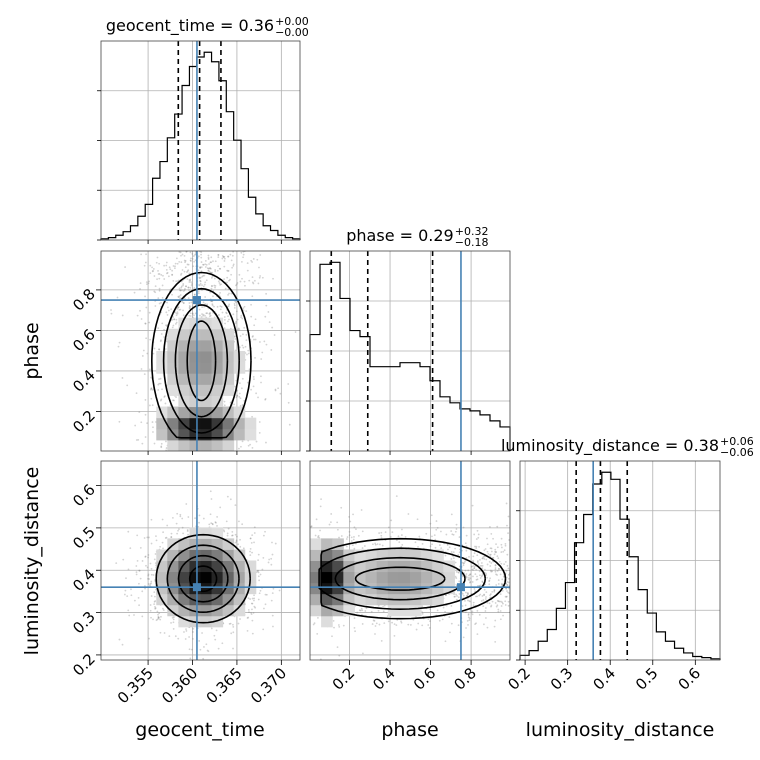  What do you see at coordinates (604, 679) in the screenshot?
I see `tick-label-x-luminosity_distance: 0.4` at bounding box center [604, 679].